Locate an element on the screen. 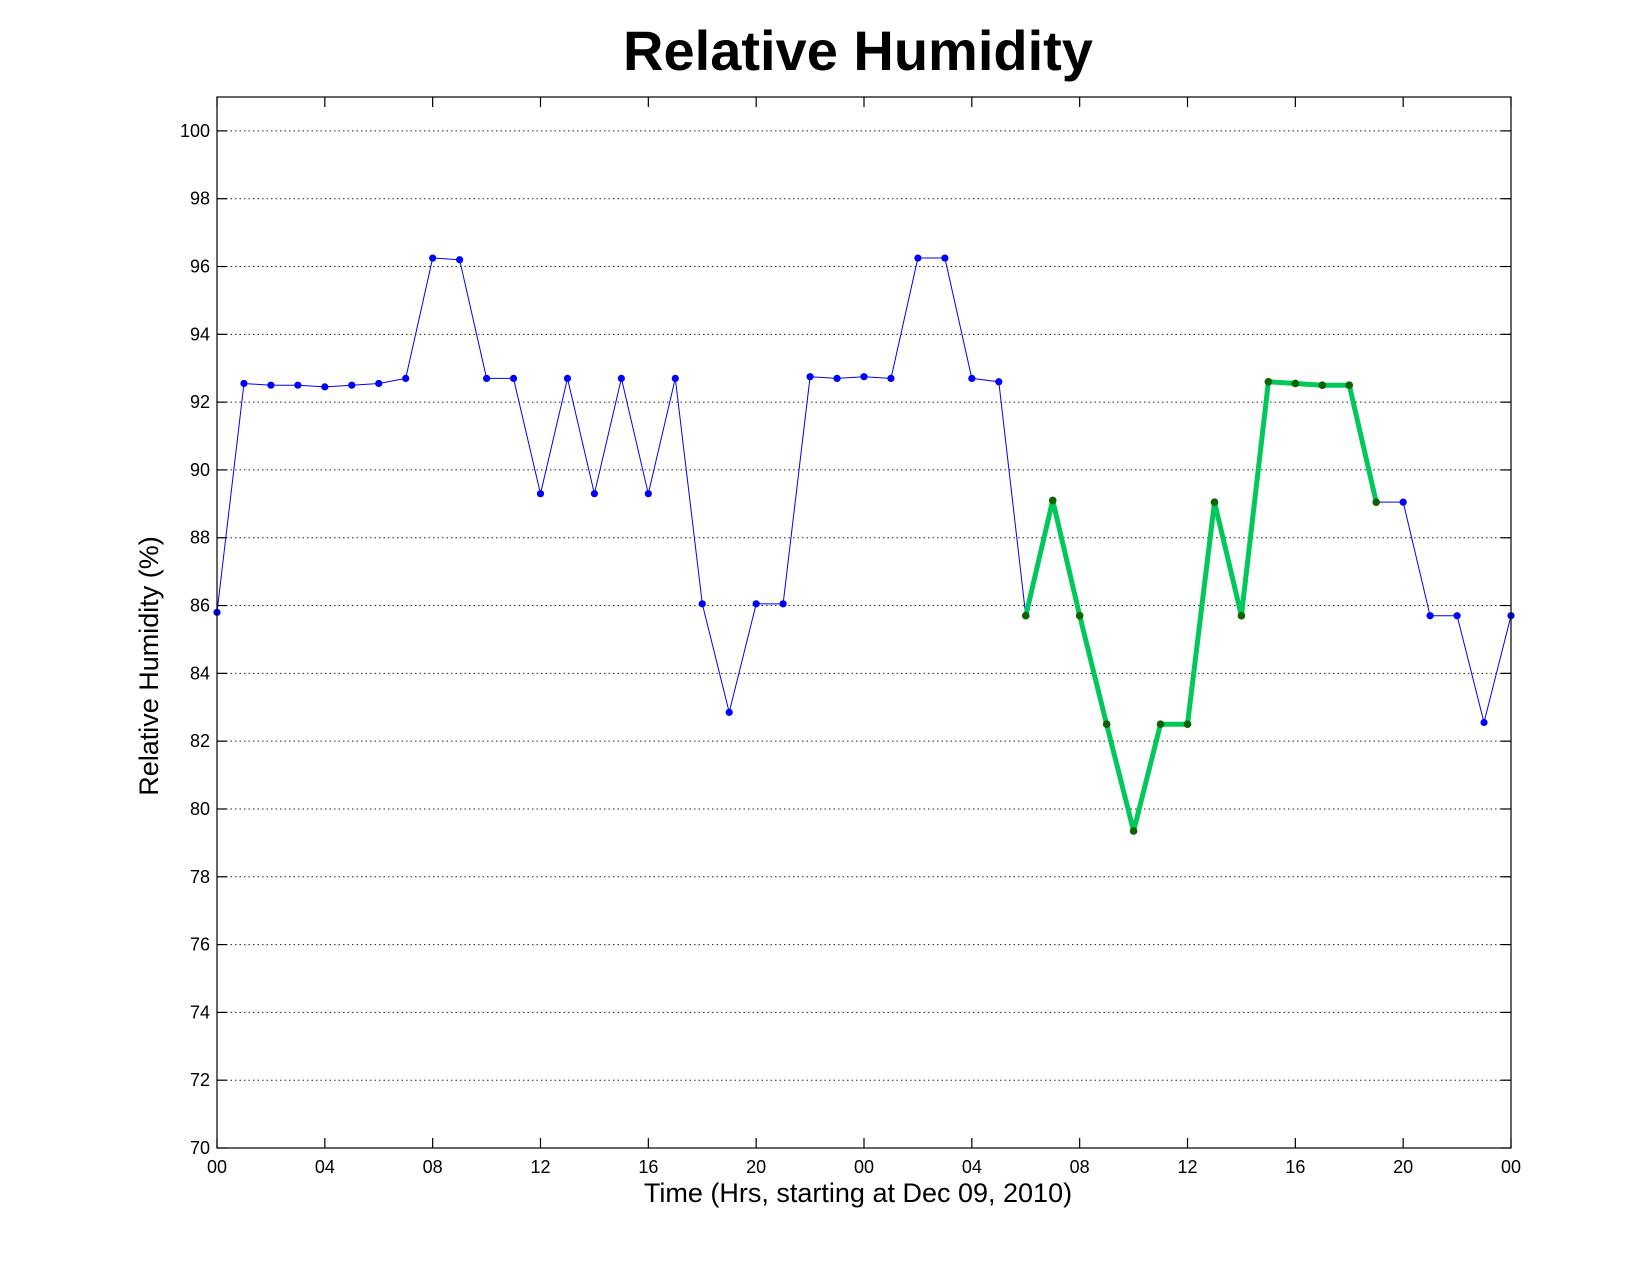  y-tick-label: 88 is located at coordinates (200, 538).